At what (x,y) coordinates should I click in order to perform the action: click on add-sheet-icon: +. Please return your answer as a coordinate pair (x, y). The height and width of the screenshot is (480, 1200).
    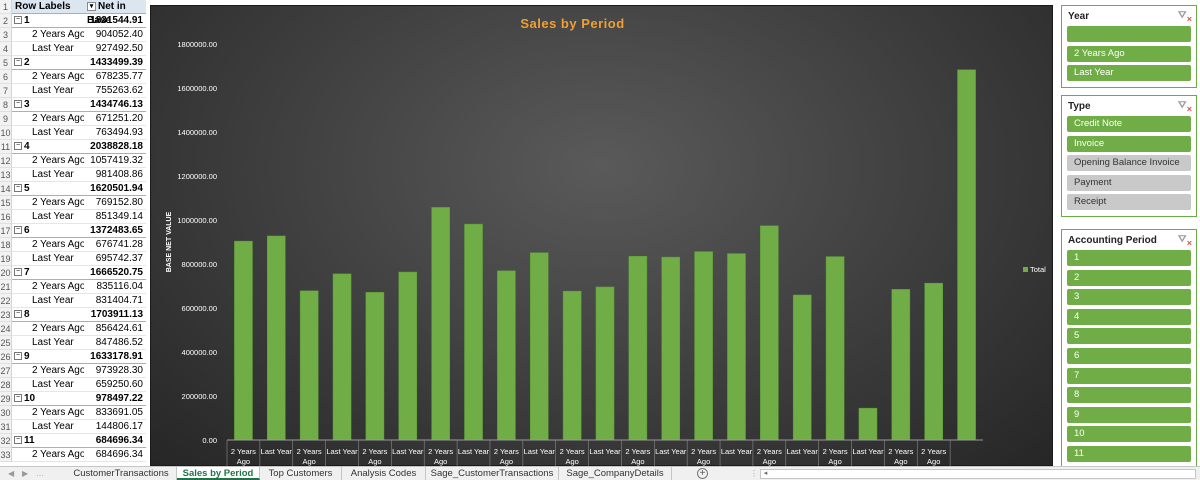
    Looking at the image, I should click on (702, 473).